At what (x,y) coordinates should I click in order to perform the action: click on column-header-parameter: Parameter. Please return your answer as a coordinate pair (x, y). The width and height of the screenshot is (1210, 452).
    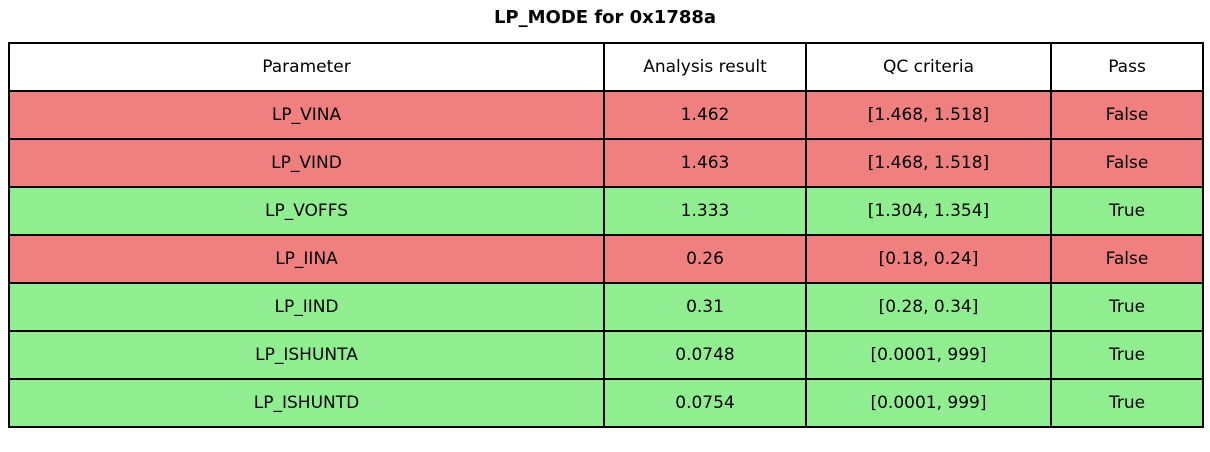
    Looking at the image, I should click on (306, 67).